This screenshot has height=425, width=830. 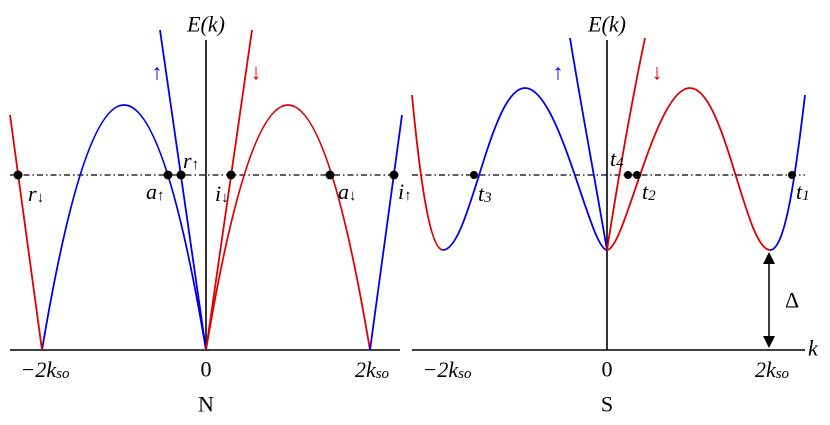 I want to click on gap-label: Δ, so click(x=792, y=300).